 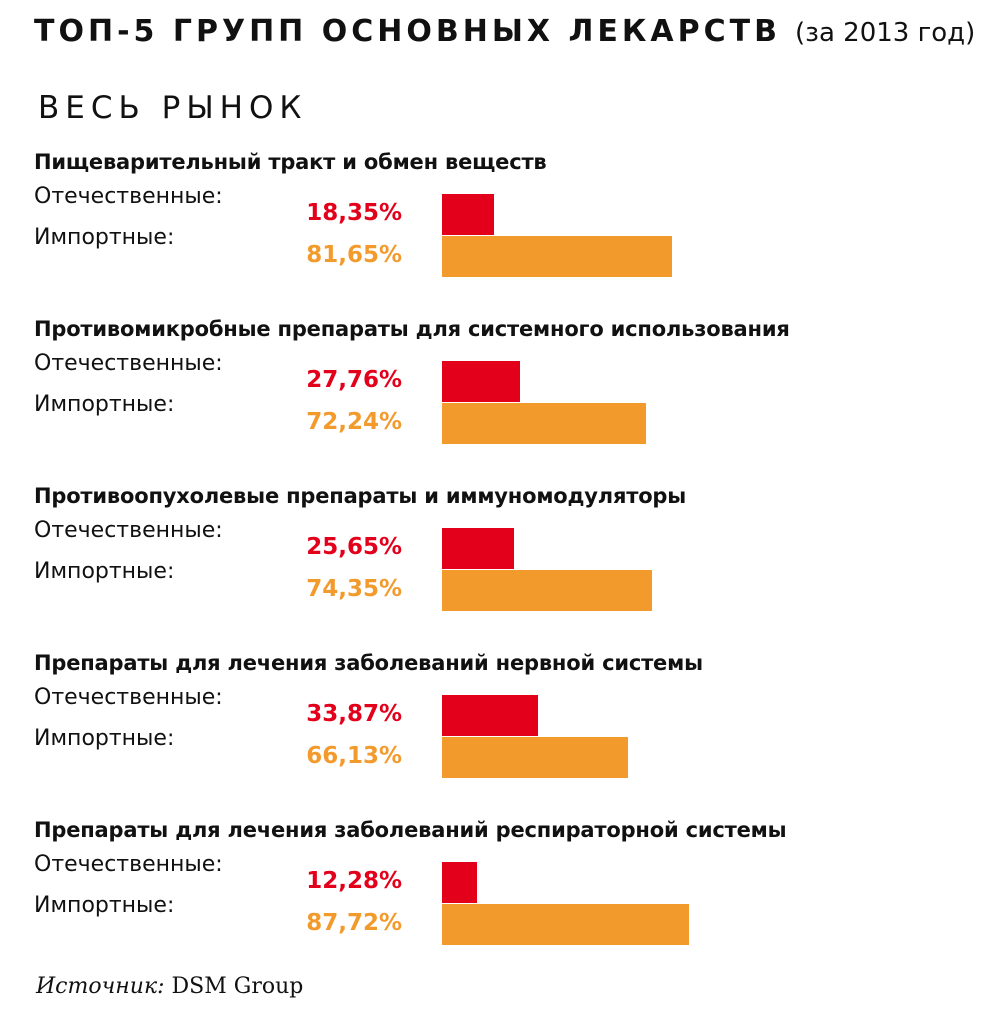 I want to click on domestic-value-label: 33,87%, so click(x=354, y=714).